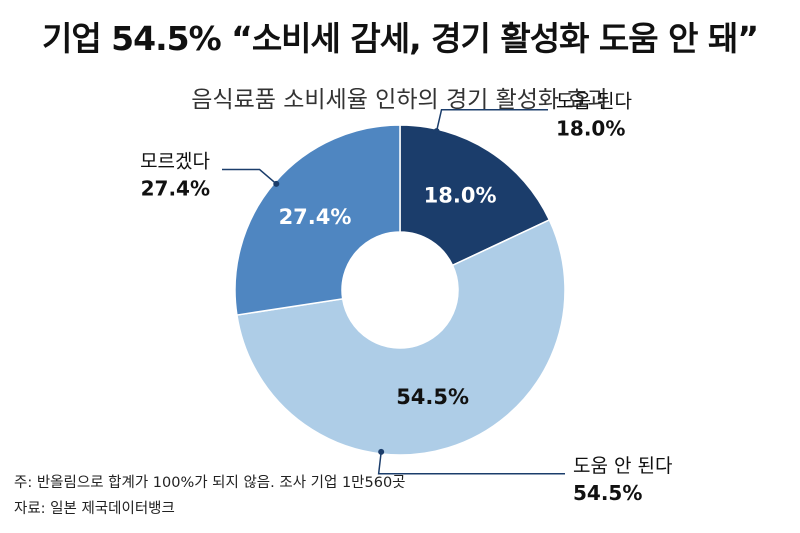  What do you see at coordinates (432, 397) in the screenshot?
I see `slice-value-label-2: 54.5%` at bounding box center [432, 397].